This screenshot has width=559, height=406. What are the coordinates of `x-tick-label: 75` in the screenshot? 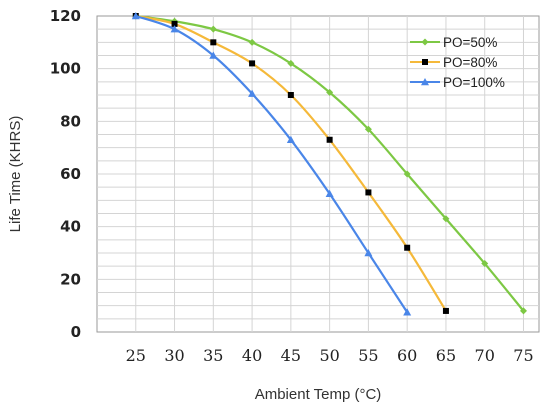 It's located at (523, 355).